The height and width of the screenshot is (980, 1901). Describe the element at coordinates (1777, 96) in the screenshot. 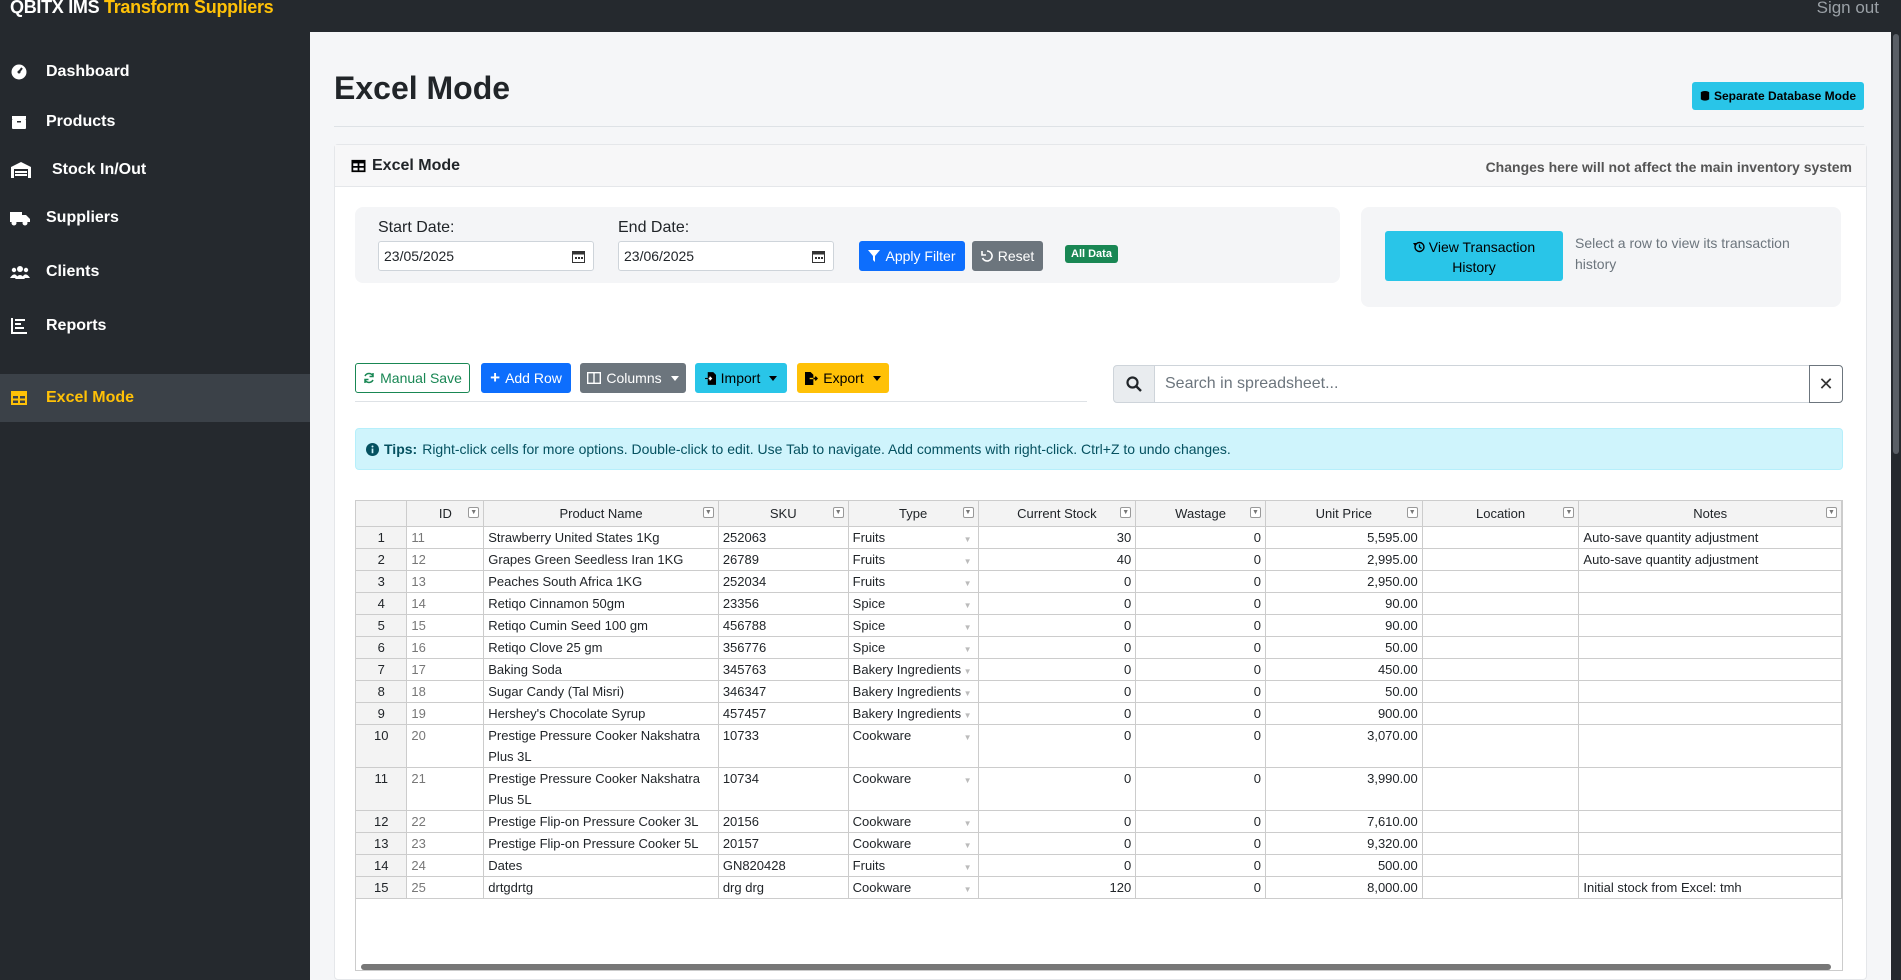

I see `separate-database-mode-button: Separate Database Mode` at that location.